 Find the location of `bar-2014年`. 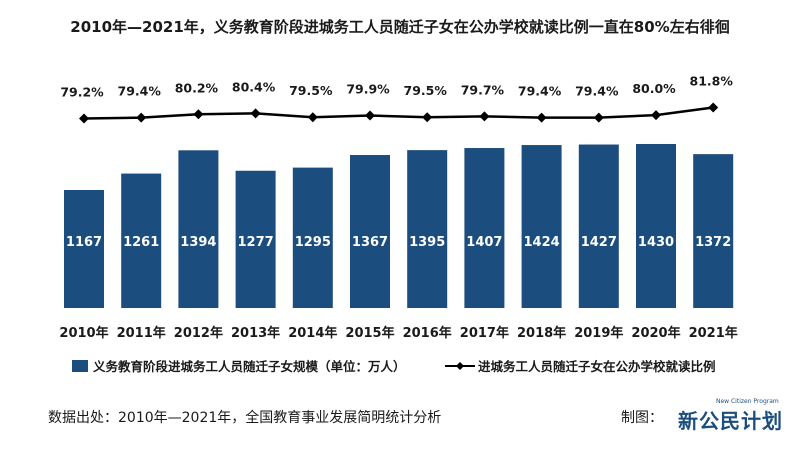

bar-2014年 is located at coordinates (312, 237).